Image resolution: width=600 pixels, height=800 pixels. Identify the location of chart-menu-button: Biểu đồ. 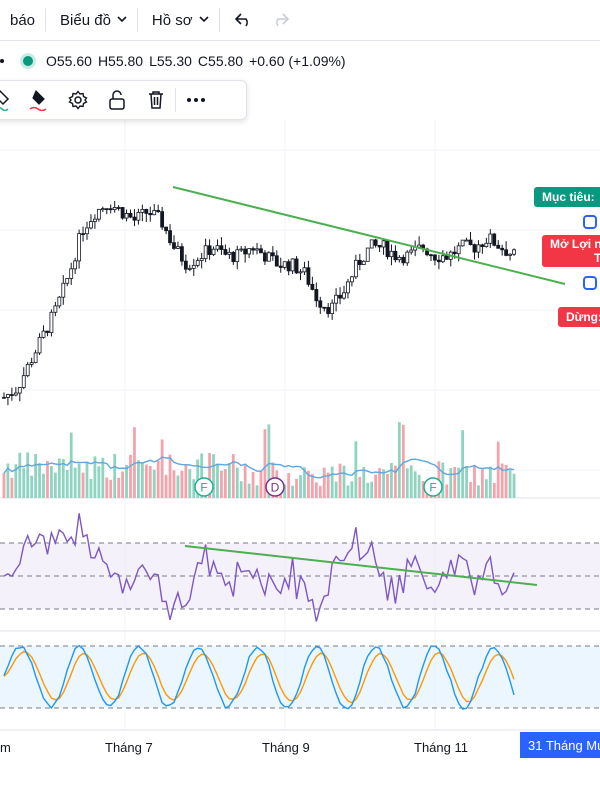
(91, 20).